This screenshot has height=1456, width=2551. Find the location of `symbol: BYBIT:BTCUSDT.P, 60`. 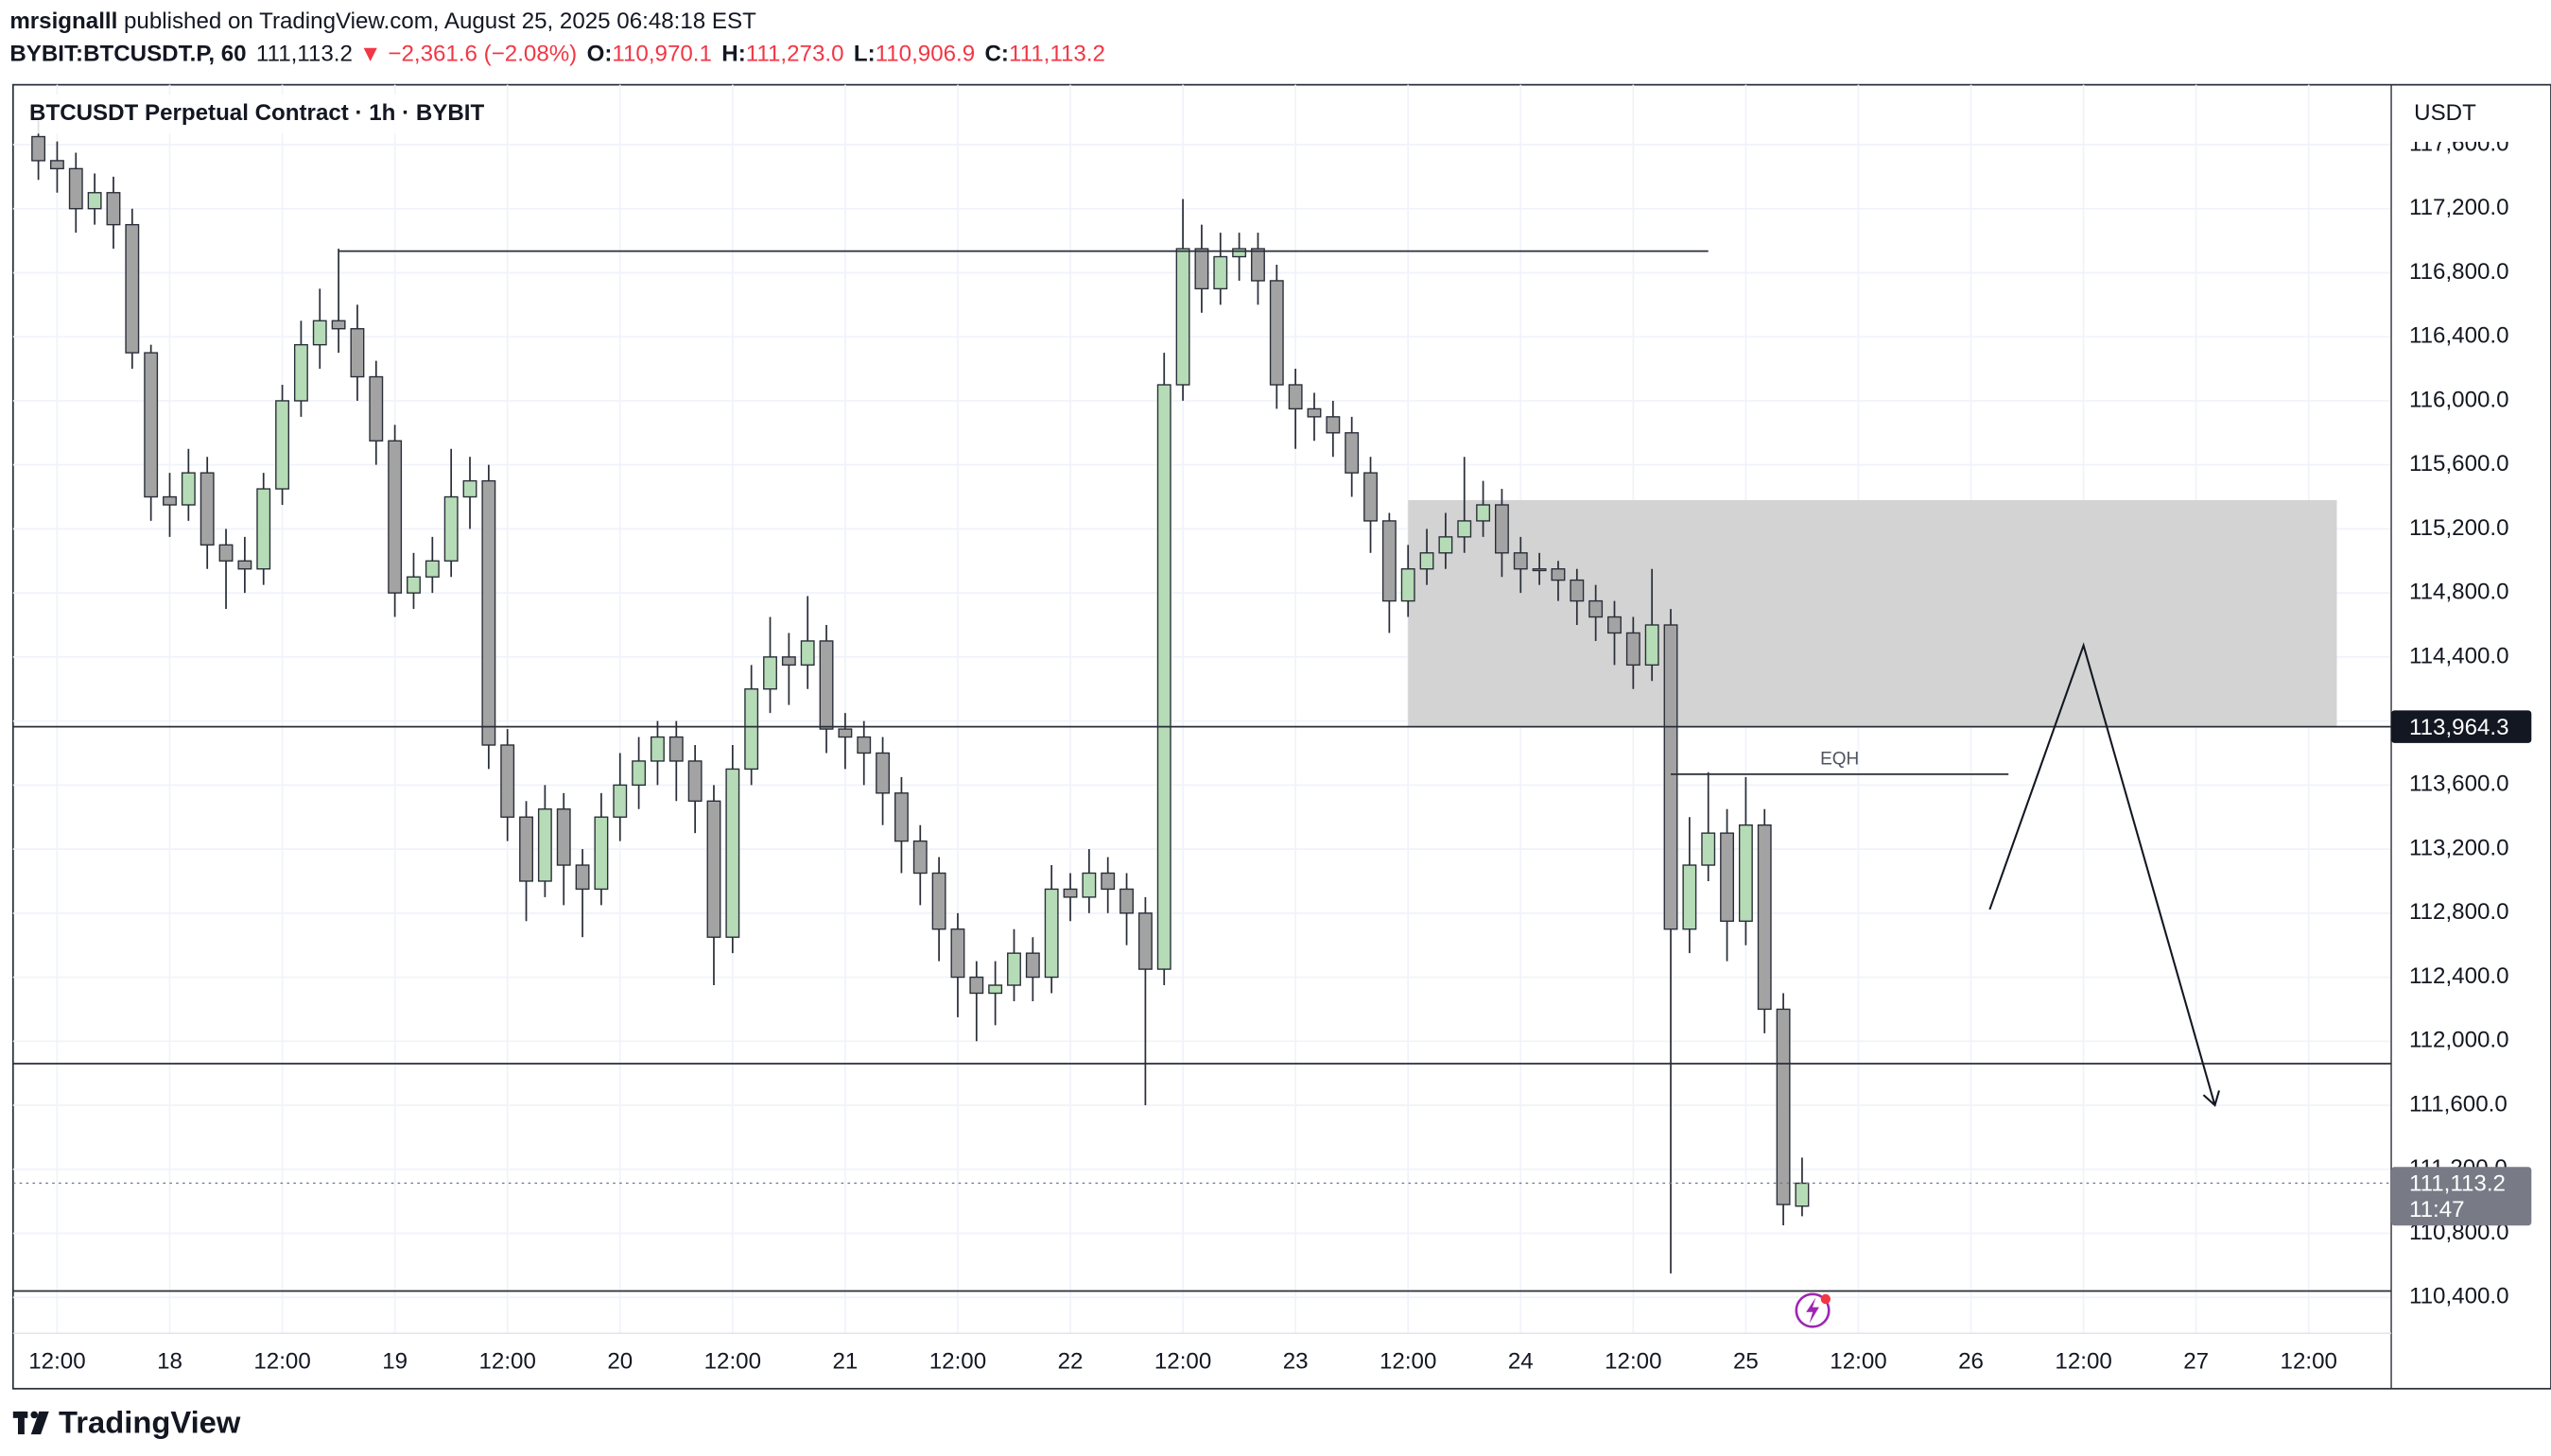

symbol: BYBIT:BTCUSDT.P, 60 is located at coordinates (127, 54).